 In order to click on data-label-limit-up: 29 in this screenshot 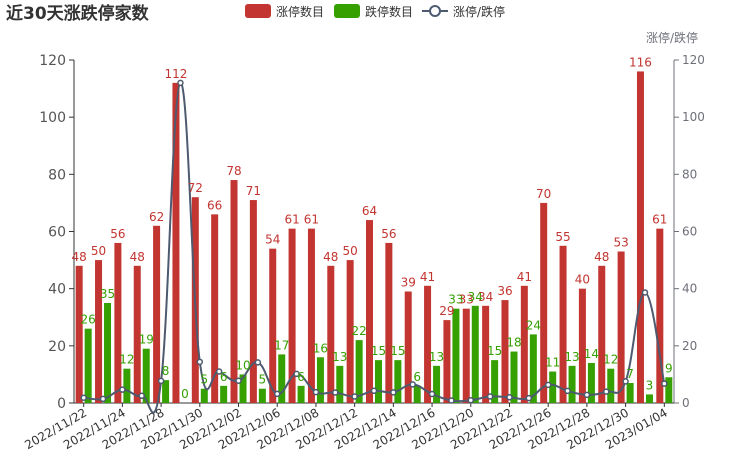, I will do `click(446, 311)`.